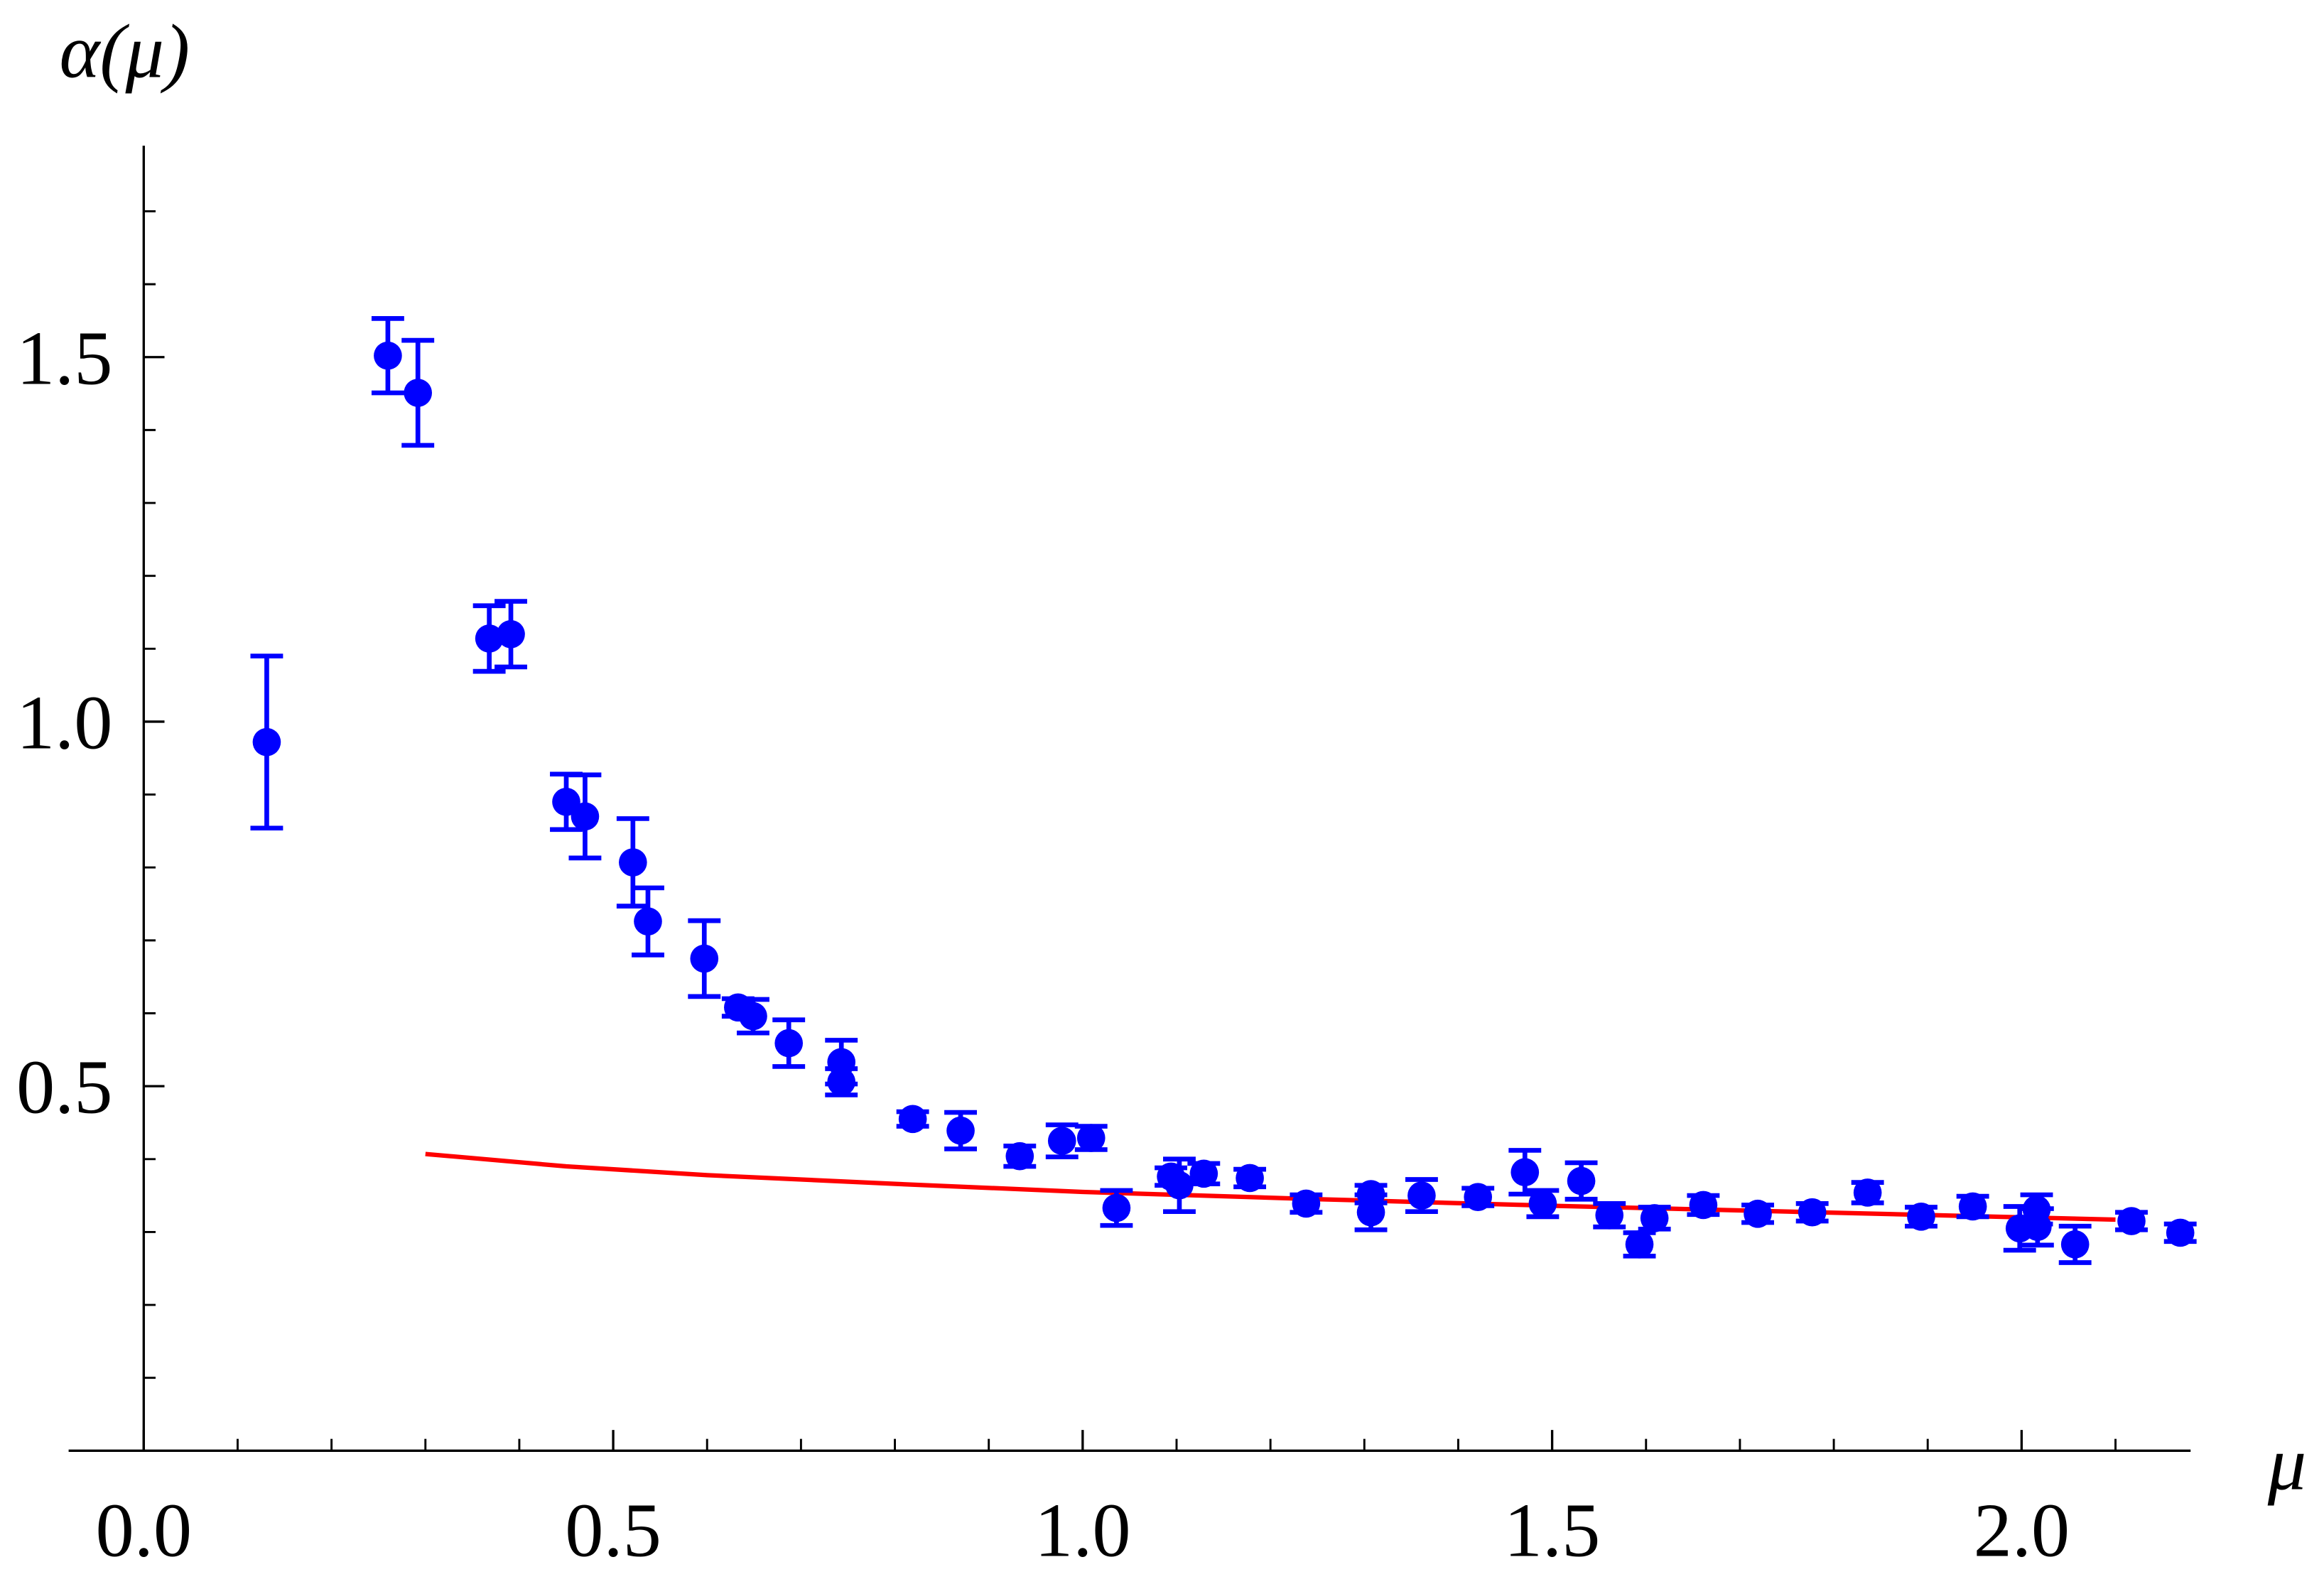 Image resolution: width=2324 pixels, height=1589 pixels. Describe the element at coordinates (2286, 1464) in the screenshot. I see `x-axis-label: μ` at that location.